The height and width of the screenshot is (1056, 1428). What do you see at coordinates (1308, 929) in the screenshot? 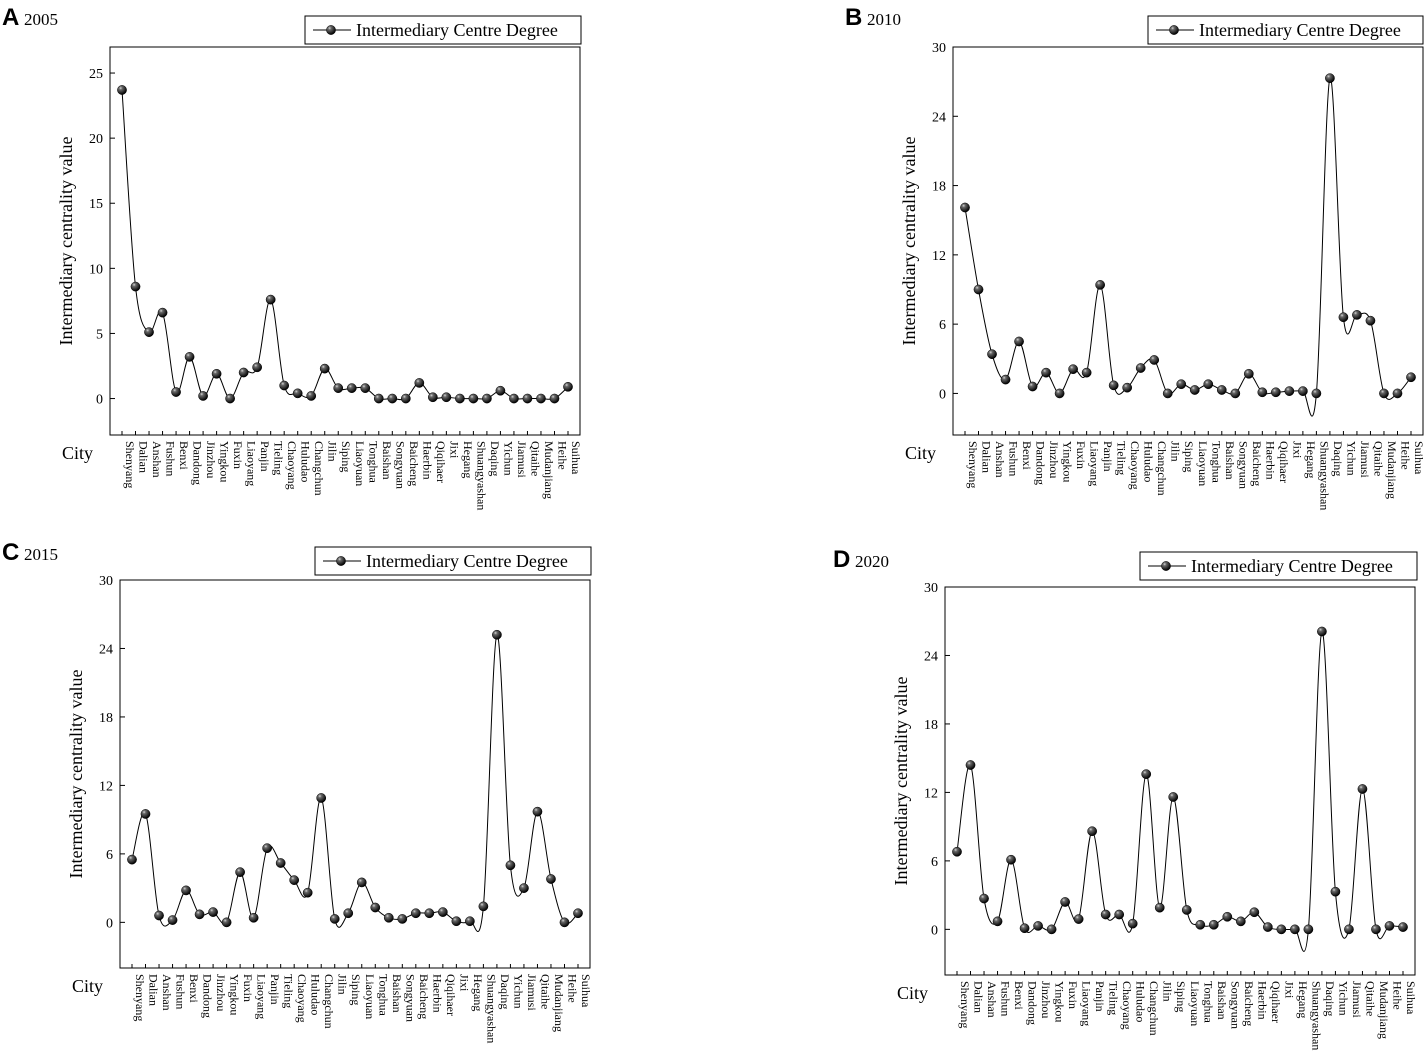
I see `data-point: Shuangyashan: 0` at bounding box center [1308, 929].